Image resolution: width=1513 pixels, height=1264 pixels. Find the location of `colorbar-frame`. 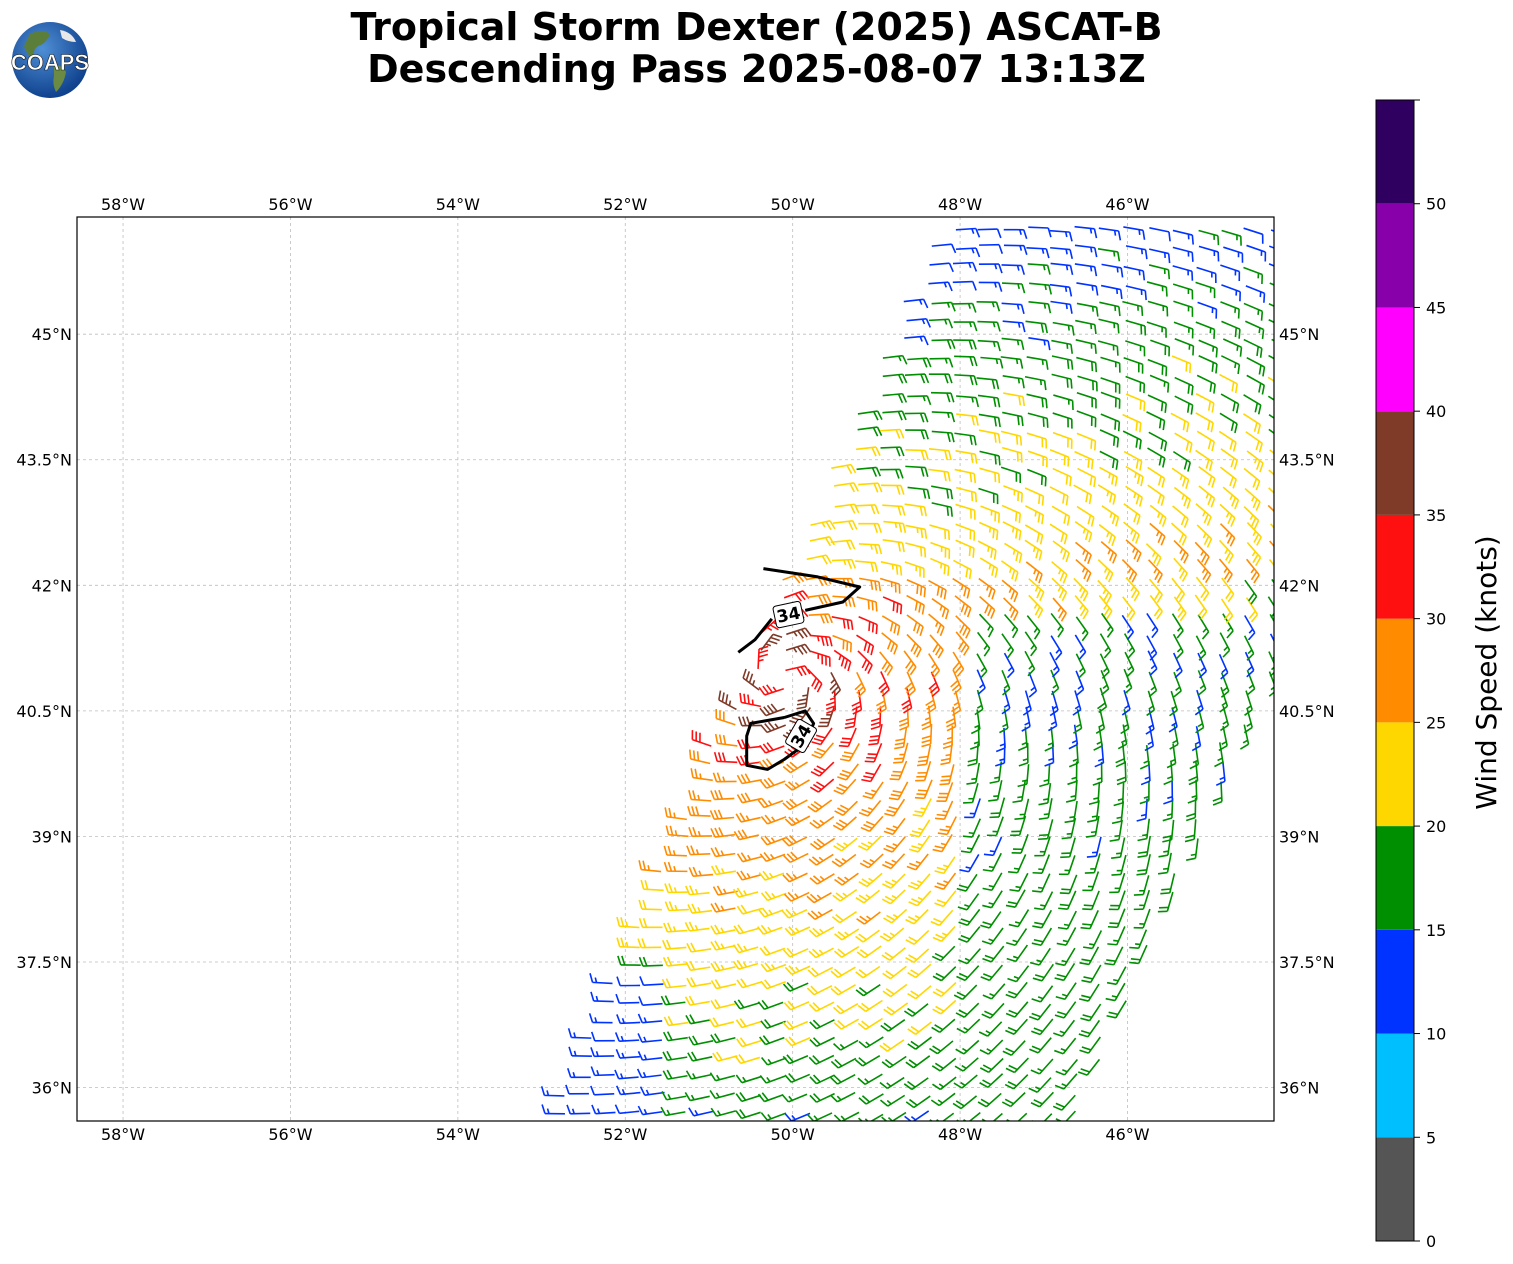

colorbar-frame is located at coordinates (1395, 670).